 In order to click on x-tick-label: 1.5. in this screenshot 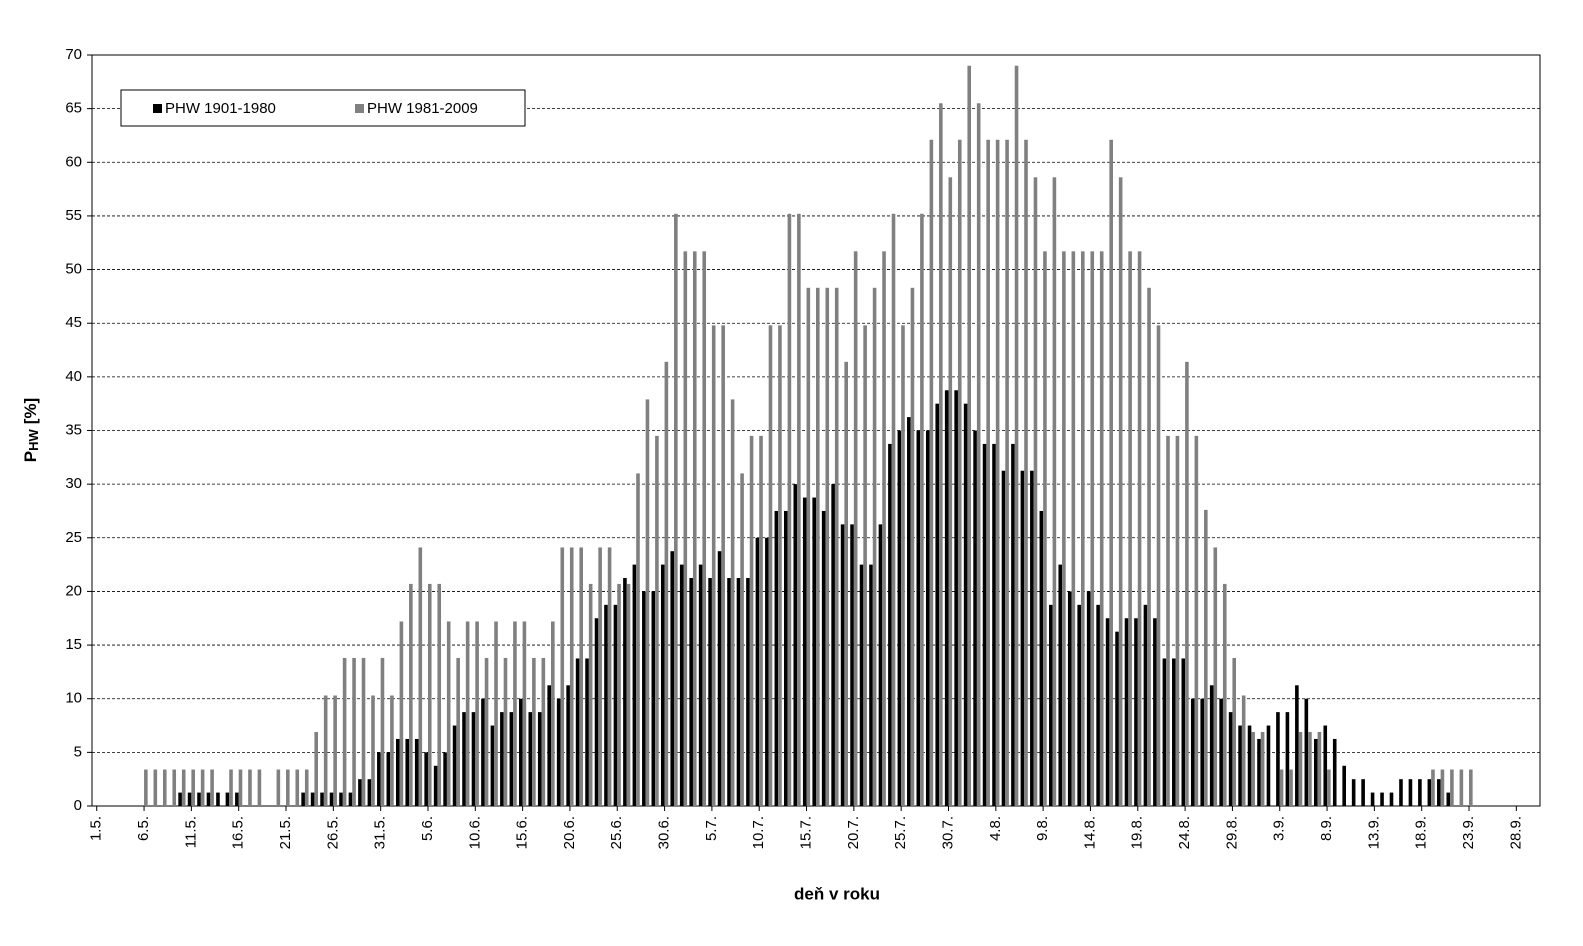, I will do `click(96, 828)`.